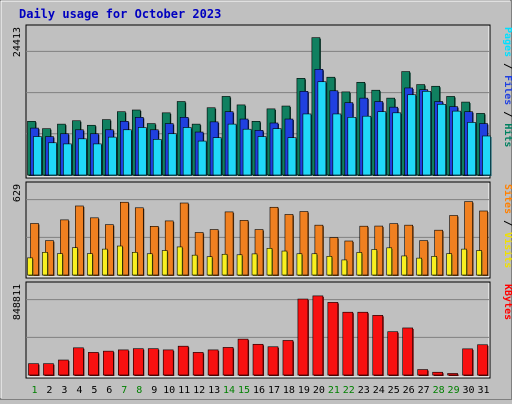 This screenshot has width=512, height=404. I want to click on bar-sites-24-face, so click(374, 262).